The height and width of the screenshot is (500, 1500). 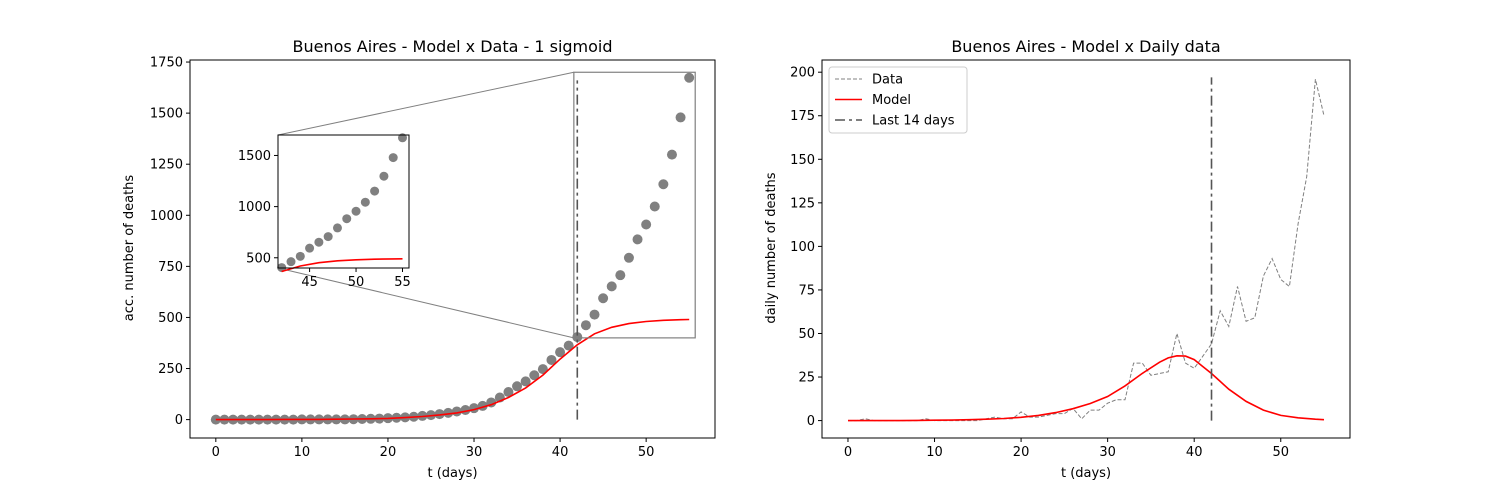 I want to click on y-tick-label: 25, so click(x=806, y=378).